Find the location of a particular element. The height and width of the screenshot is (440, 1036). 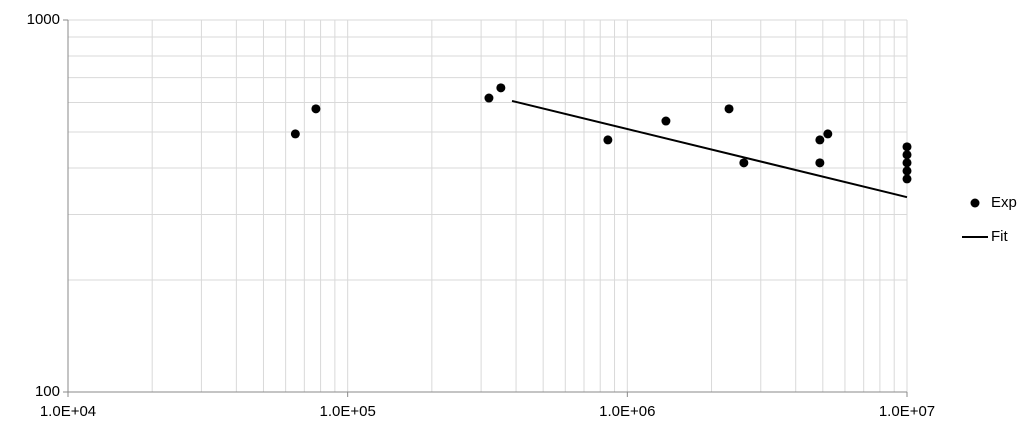

y-tick-label: 1000 is located at coordinates (43, 19).